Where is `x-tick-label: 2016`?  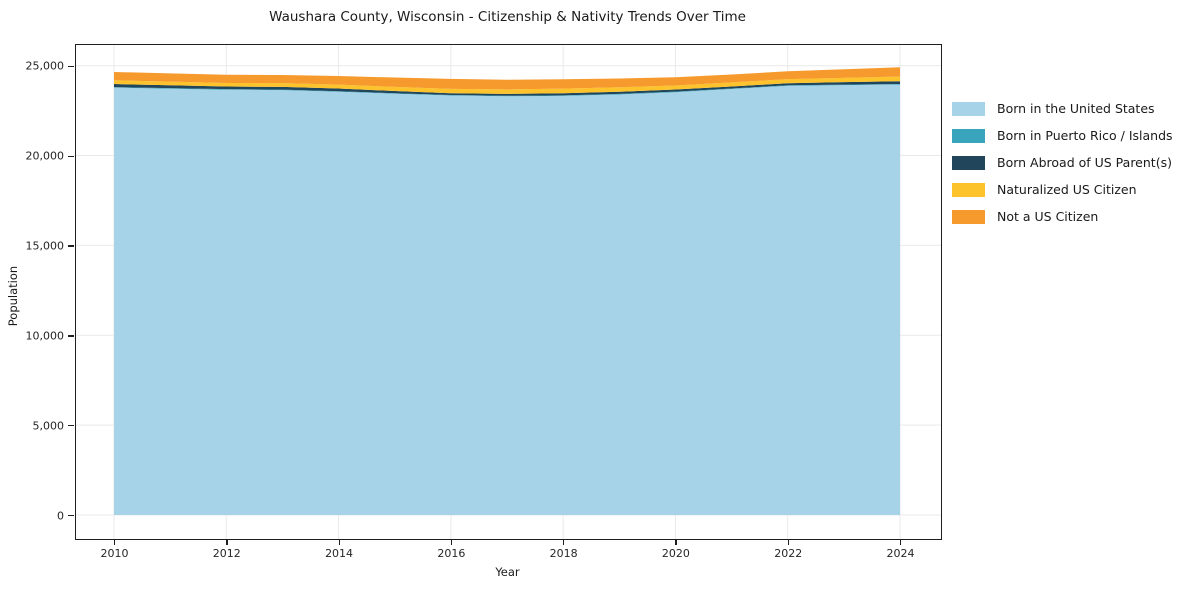
x-tick-label: 2016 is located at coordinates (451, 553).